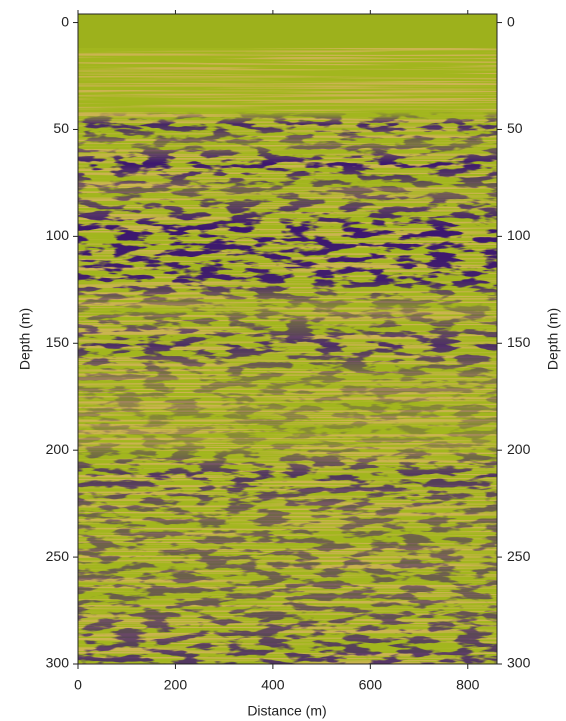  What do you see at coordinates (176, 685) in the screenshot?
I see `x-tick-label: 200` at bounding box center [176, 685].